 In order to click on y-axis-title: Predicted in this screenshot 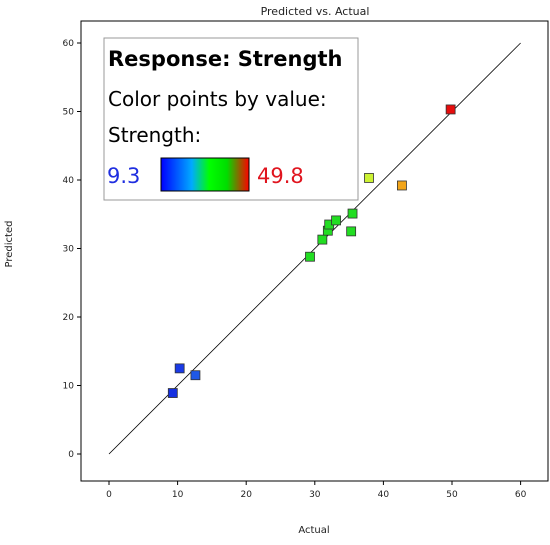, I will do `click(9, 244)`.